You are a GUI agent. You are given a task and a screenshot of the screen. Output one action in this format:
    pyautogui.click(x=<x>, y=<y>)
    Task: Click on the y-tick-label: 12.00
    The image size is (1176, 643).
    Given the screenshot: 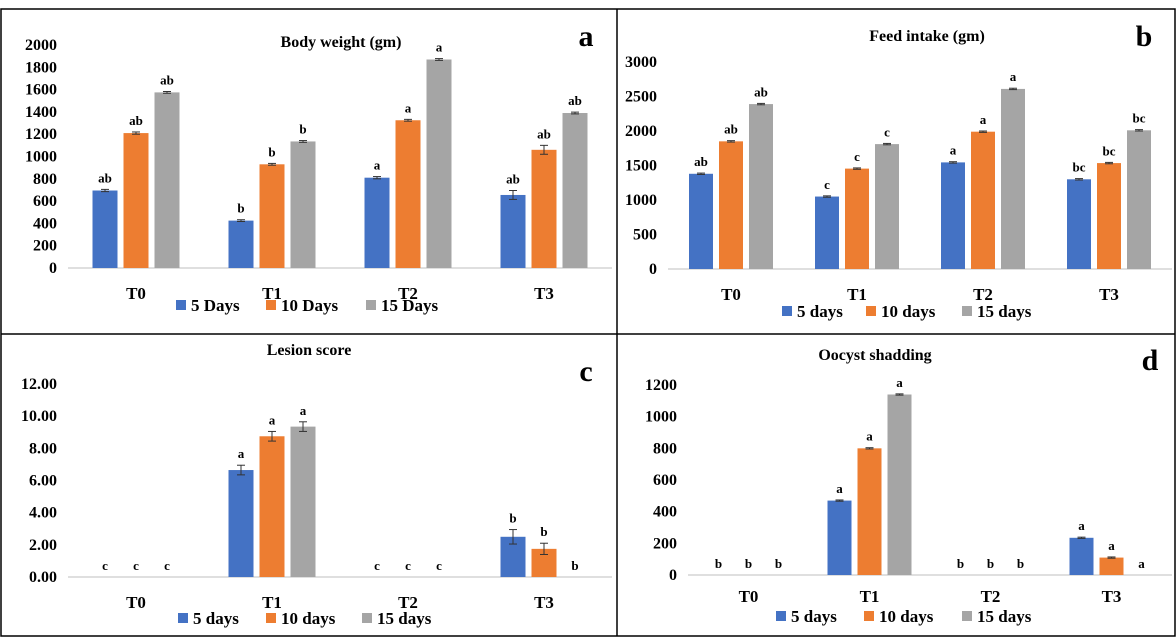 What is the action you would take?
    pyautogui.click(x=39, y=384)
    